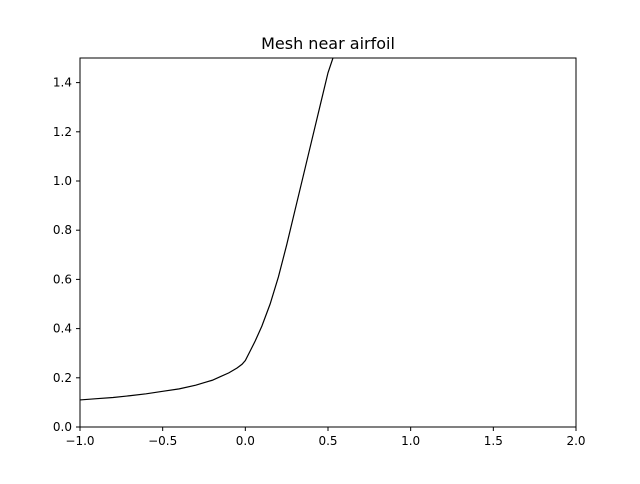 The height and width of the screenshot is (484, 640). Describe the element at coordinates (66, 255) in the screenshot. I see `y-axis-ticks: 0.0 0.2 0.4 0.6 0.8 1.0 1.2 1.4` at that location.